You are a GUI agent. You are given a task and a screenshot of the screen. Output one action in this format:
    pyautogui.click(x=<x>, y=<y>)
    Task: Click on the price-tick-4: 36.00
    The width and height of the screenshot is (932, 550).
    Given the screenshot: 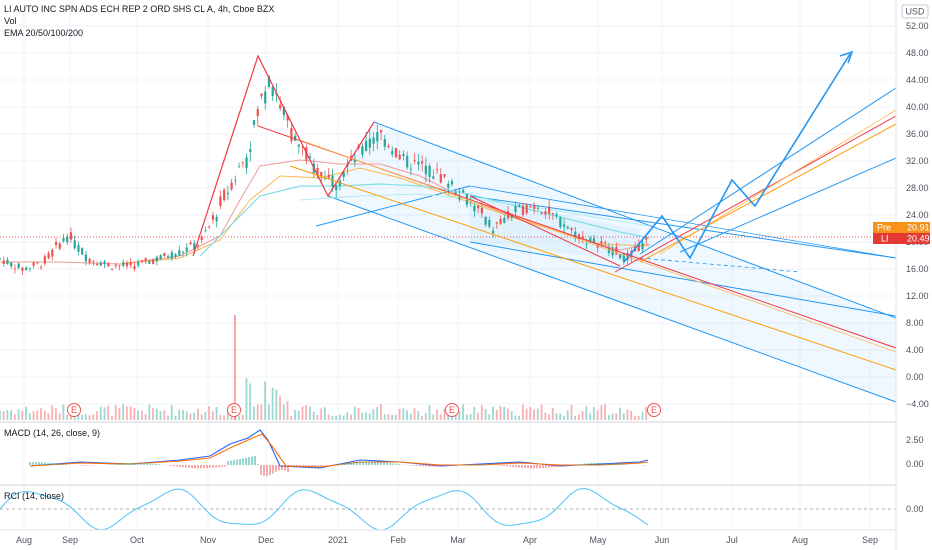 What is the action you would take?
    pyautogui.click(x=917, y=134)
    